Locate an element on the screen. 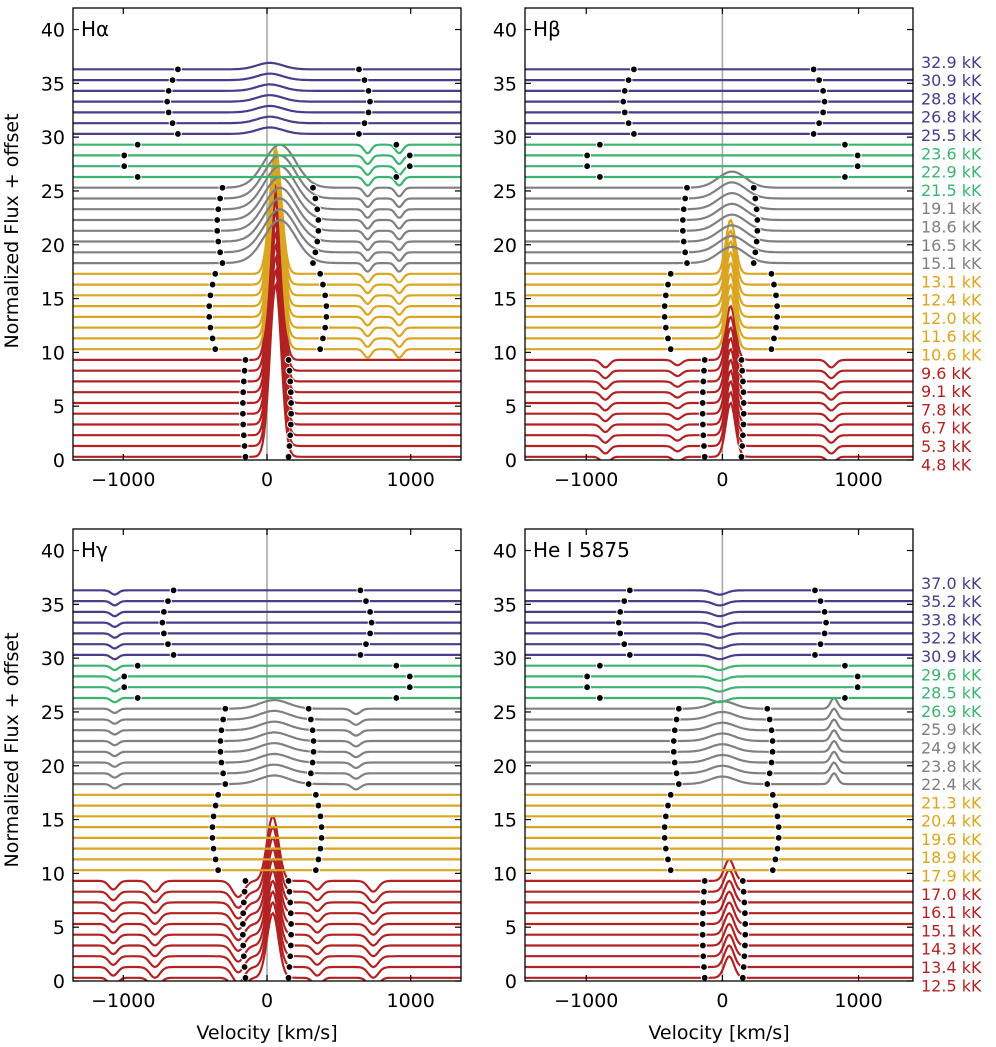 The width and height of the screenshot is (996, 1047). y-tick-label: 35 is located at coordinates (505, 605).